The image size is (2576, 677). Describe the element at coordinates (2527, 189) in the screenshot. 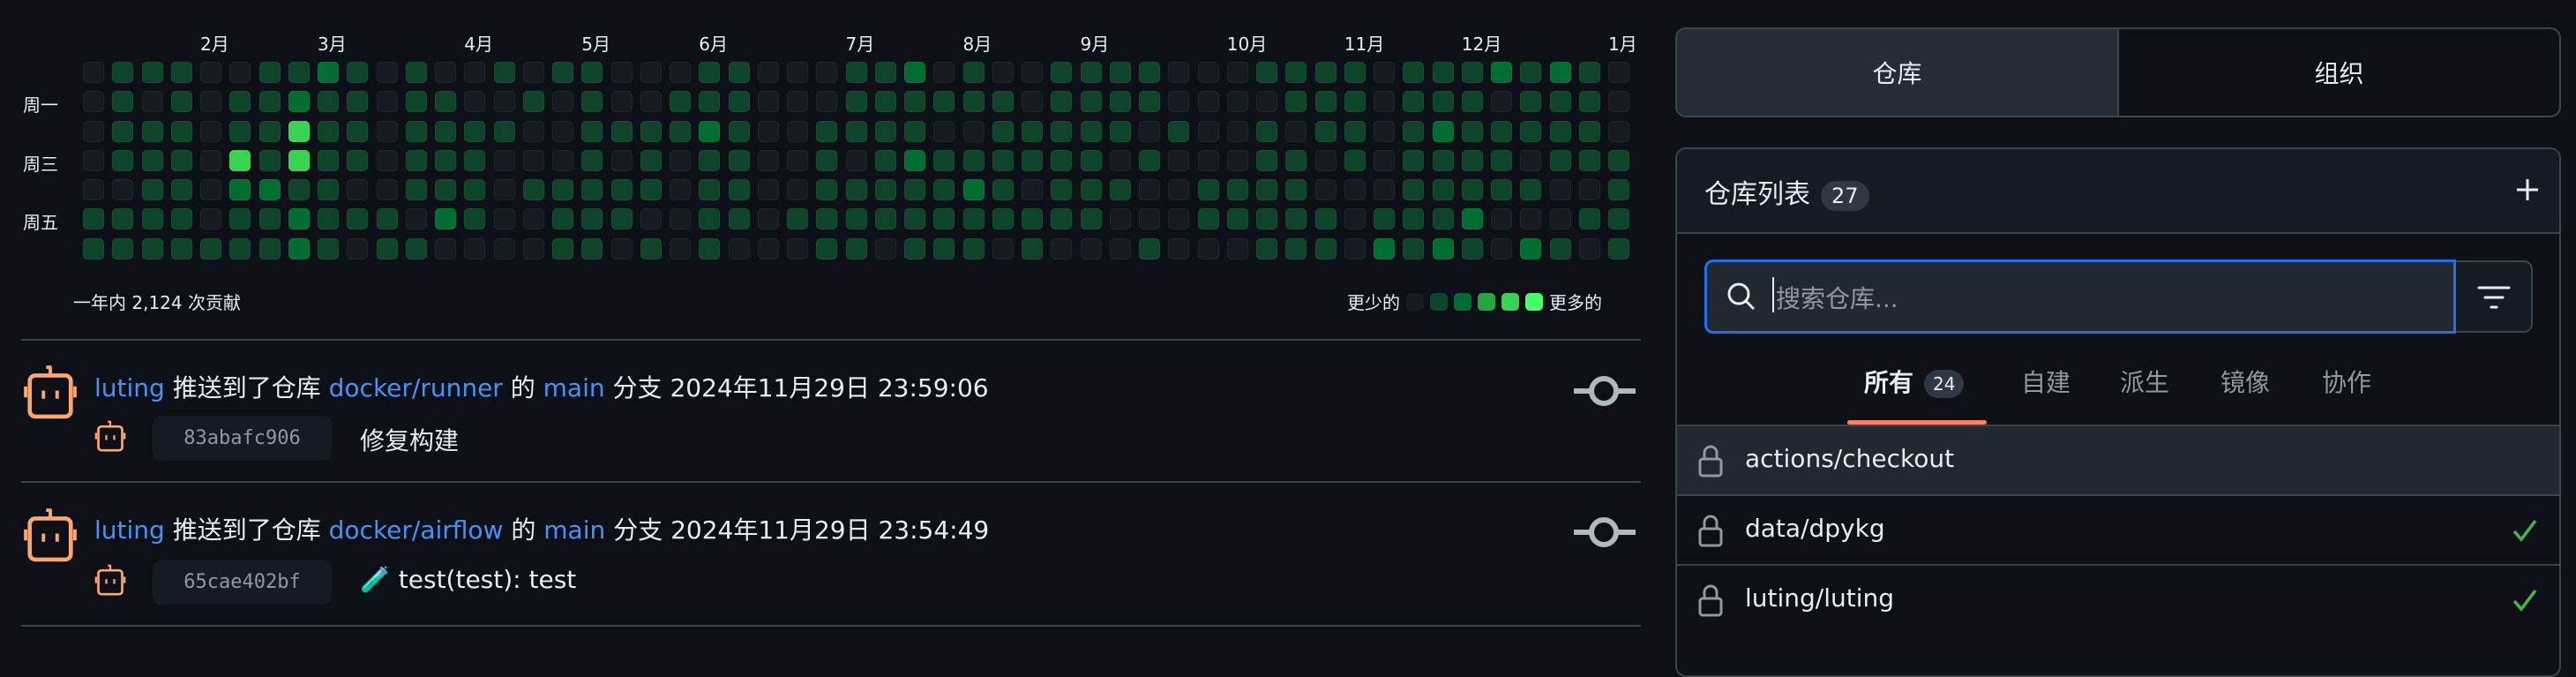

I see `plus-icon` at that location.